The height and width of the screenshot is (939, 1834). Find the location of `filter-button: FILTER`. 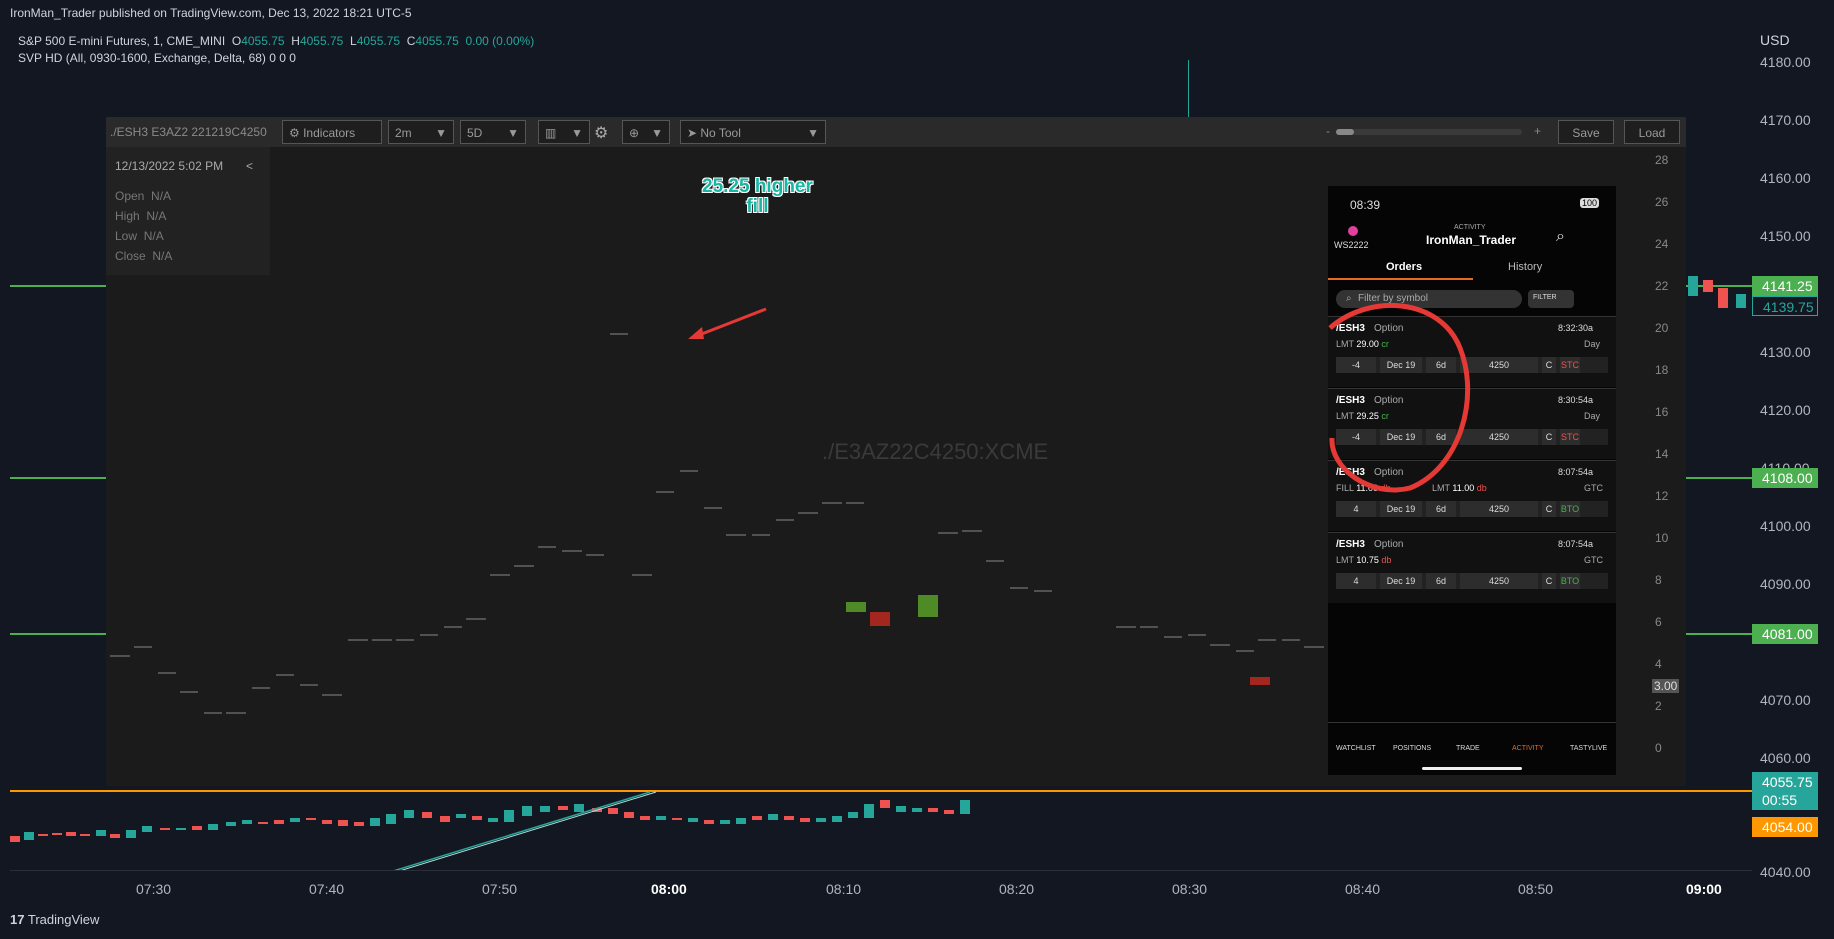

filter-button: FILTER is located at coordinates (1551, 299).